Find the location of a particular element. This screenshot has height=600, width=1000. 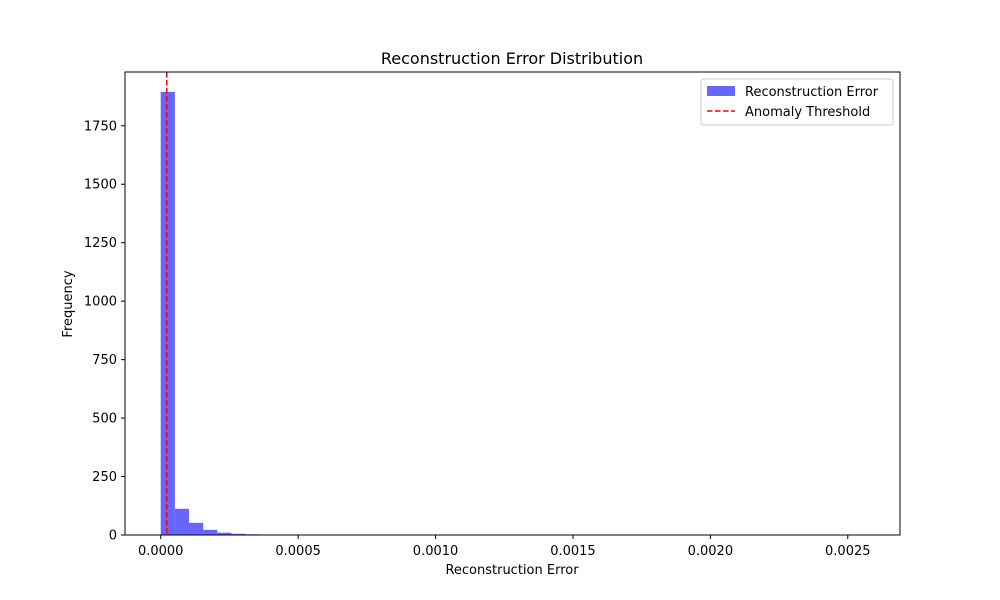

legend-swatch-reconstruction-error is located at coordinates (721, 91).